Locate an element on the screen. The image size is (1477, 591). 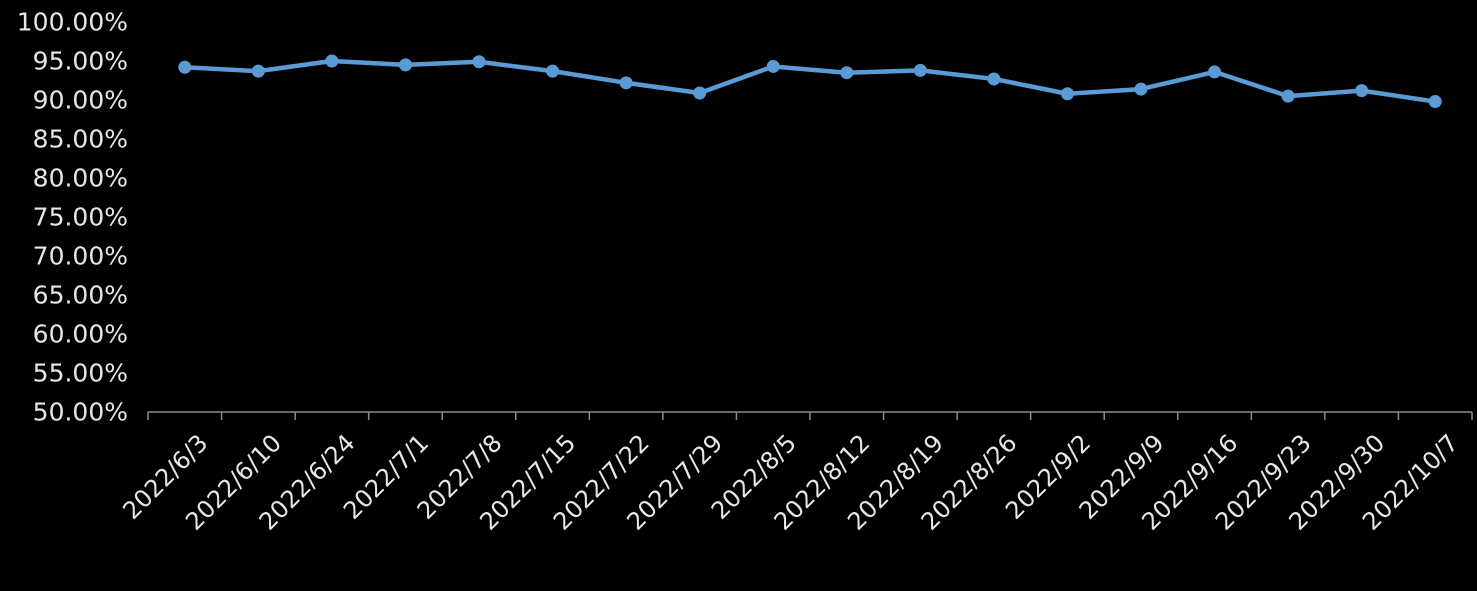
y-tick-label: 80.00% is located at coordinates (80, 178).